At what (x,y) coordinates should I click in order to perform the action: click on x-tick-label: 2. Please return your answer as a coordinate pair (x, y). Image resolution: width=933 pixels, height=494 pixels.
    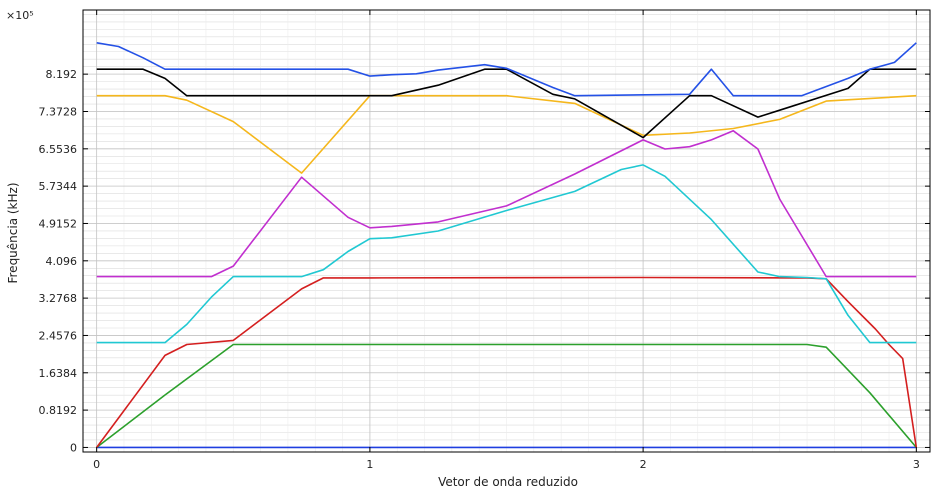
    Looking at the image, I should click on (643, 464).